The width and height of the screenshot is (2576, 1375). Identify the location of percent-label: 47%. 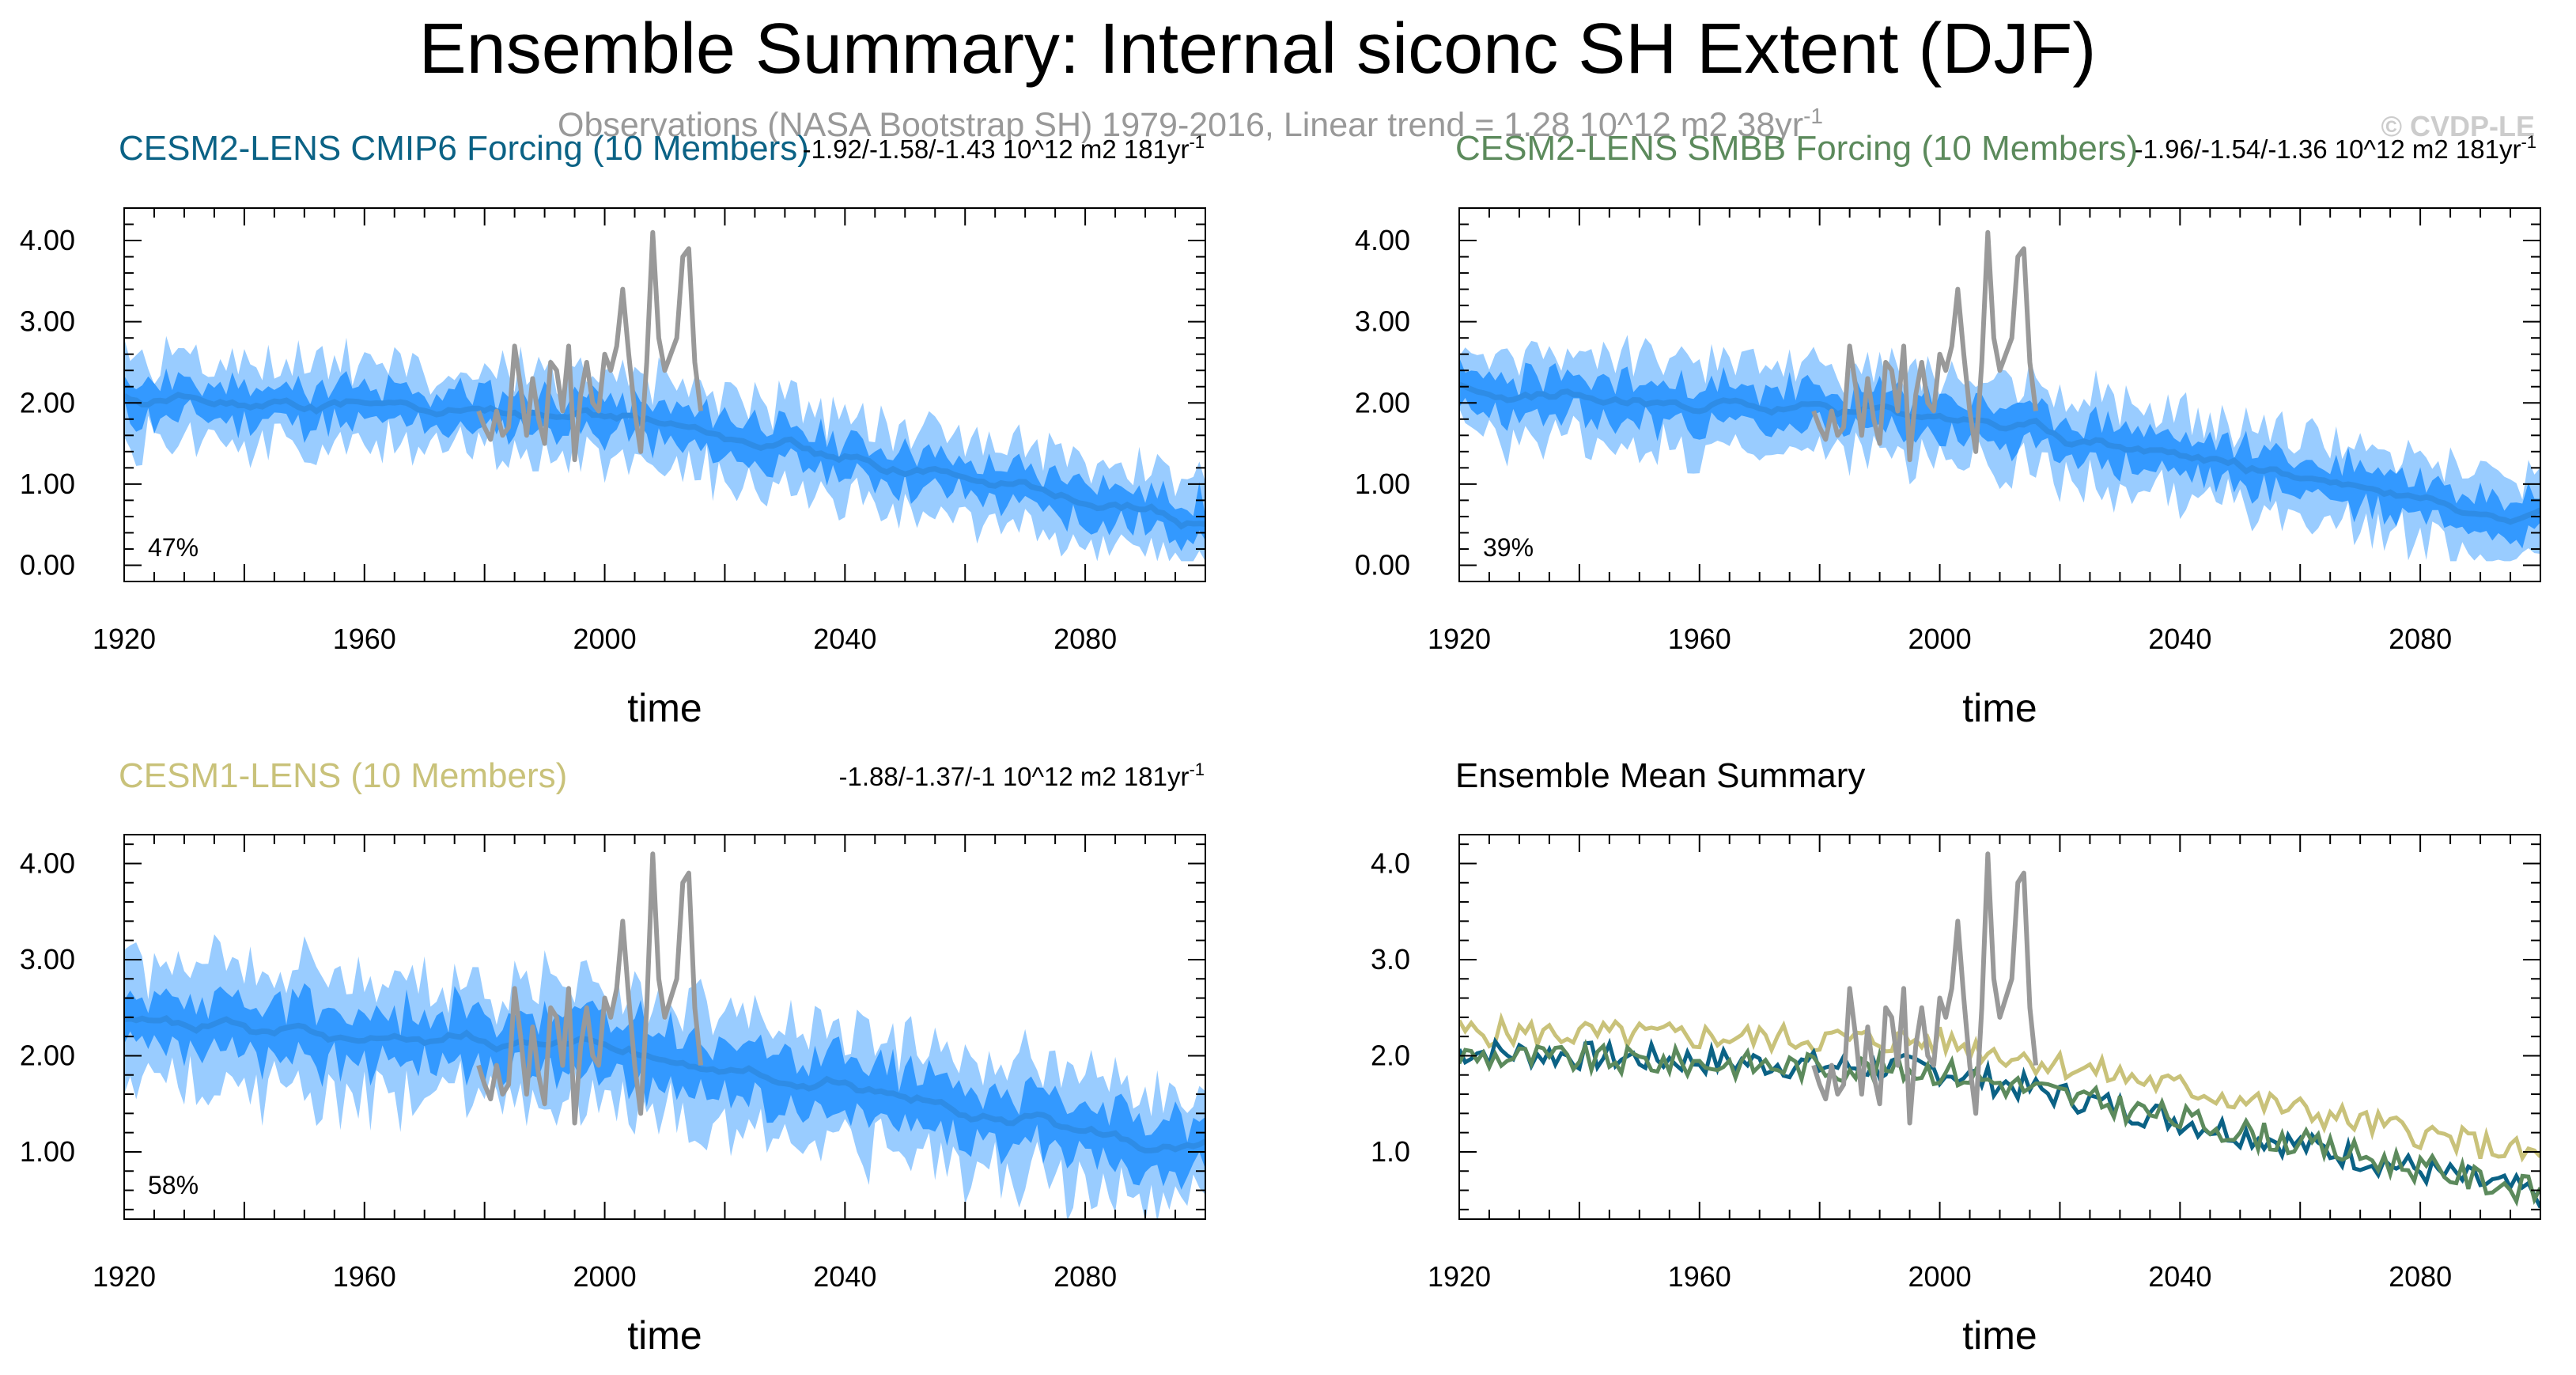
(173, 547).